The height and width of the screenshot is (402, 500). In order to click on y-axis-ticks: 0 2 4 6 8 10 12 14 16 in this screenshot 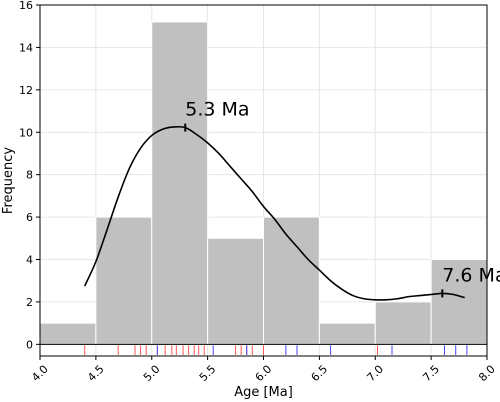, I will do `click(29, 175)`.